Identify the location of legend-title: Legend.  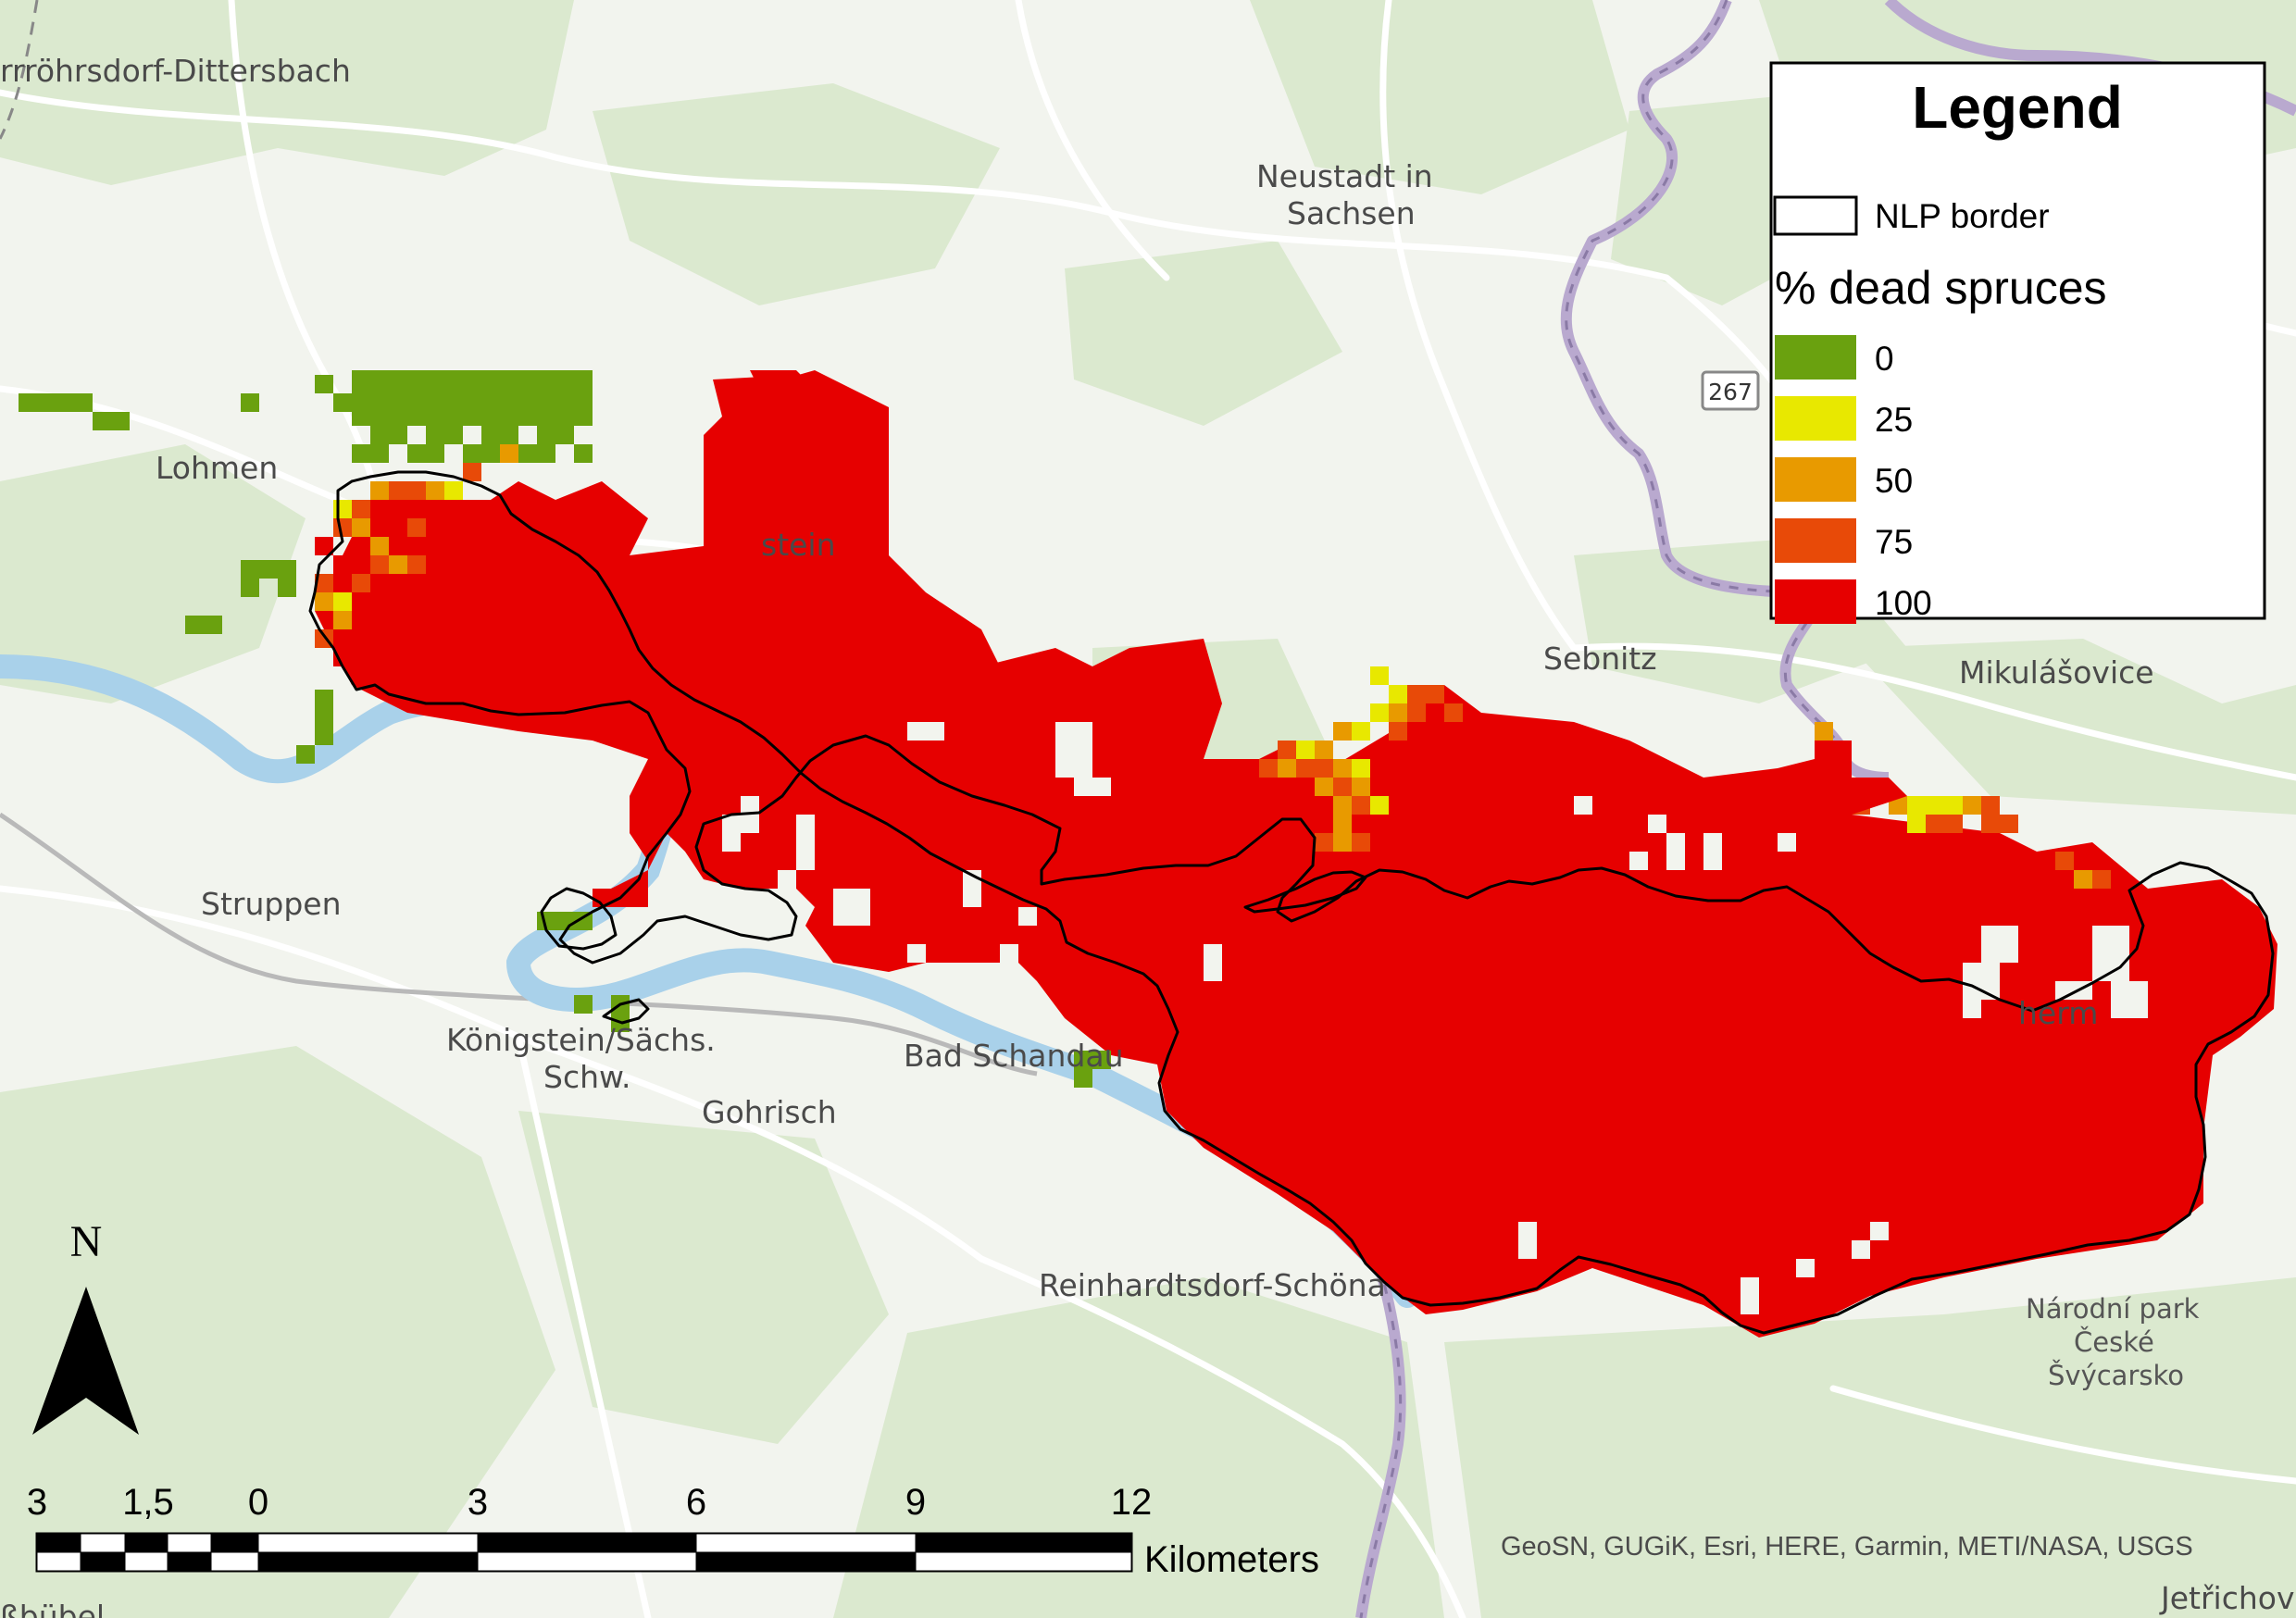
(2018, 107).